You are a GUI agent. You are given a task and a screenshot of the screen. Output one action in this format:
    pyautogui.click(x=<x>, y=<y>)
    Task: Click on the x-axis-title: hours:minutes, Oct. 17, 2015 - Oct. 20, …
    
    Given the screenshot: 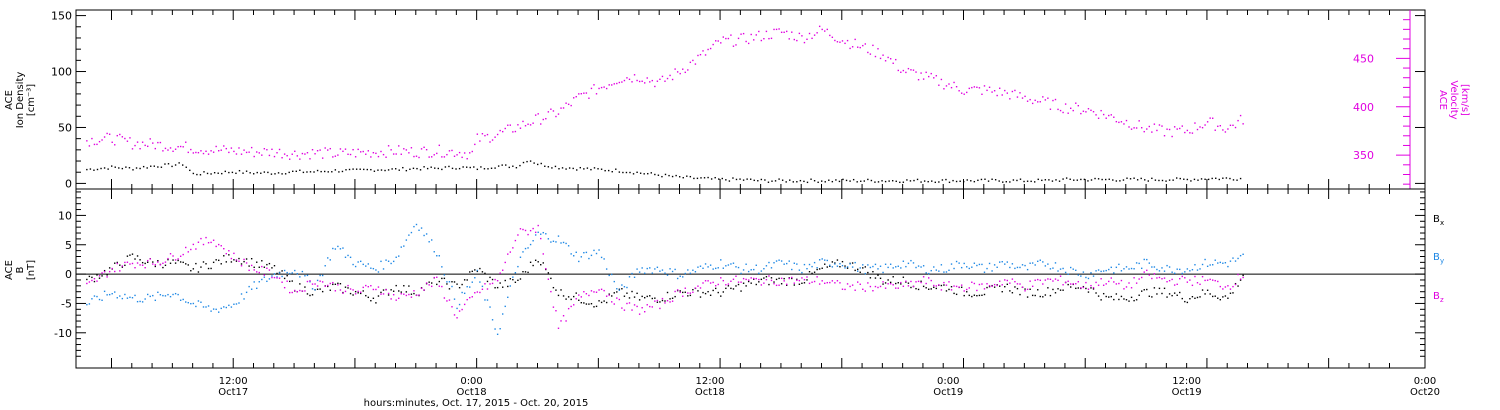 What is the action you would take?
    pyautogui.click(x=476, y=403)
    